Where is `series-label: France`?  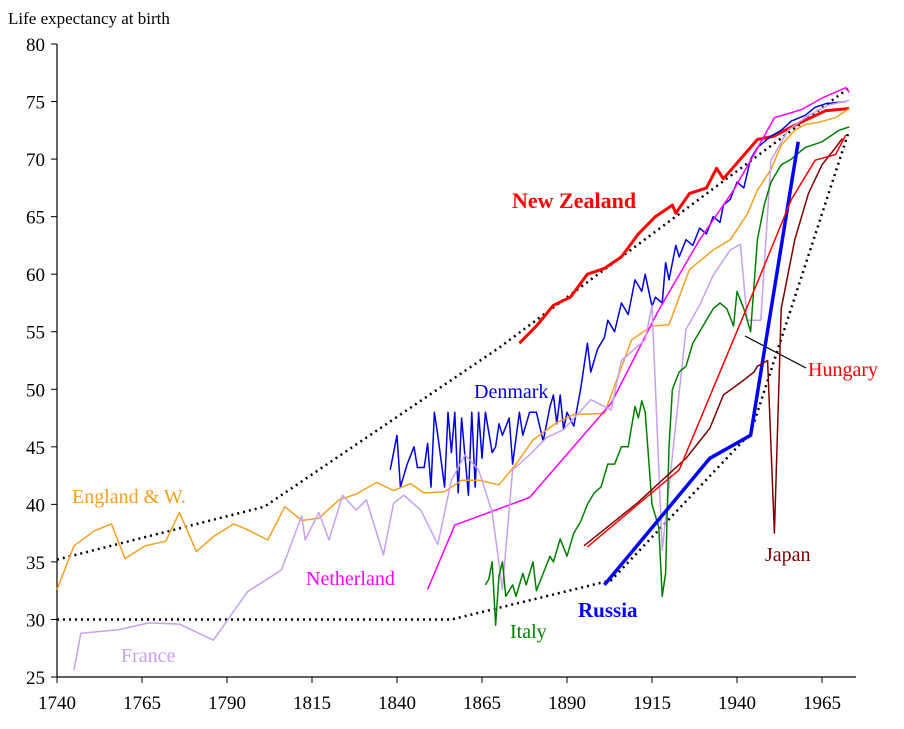
series-label: France is located at coordinates (148, 656).